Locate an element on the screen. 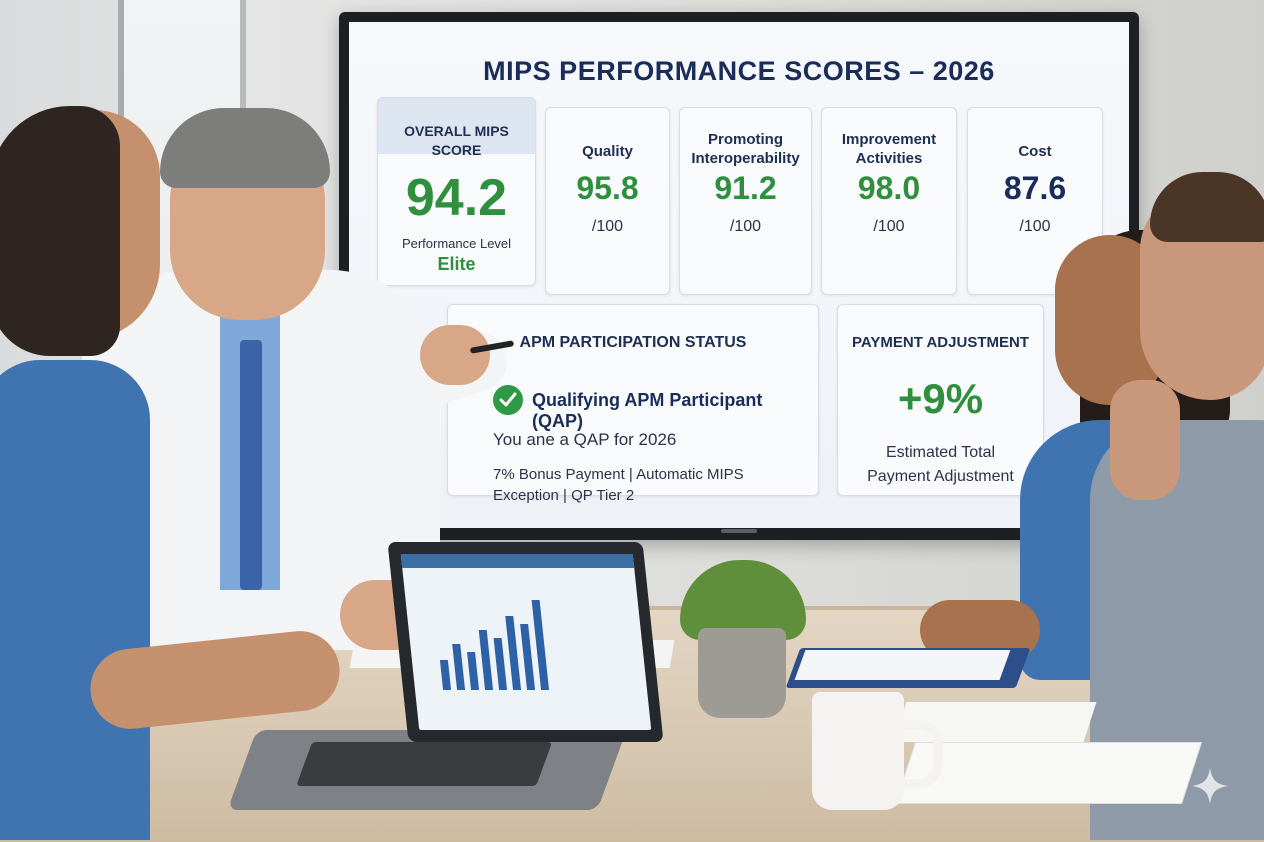 The height and width of the screenshot is (842, 1264). coffee-mug is located at coordinates (858, 751).